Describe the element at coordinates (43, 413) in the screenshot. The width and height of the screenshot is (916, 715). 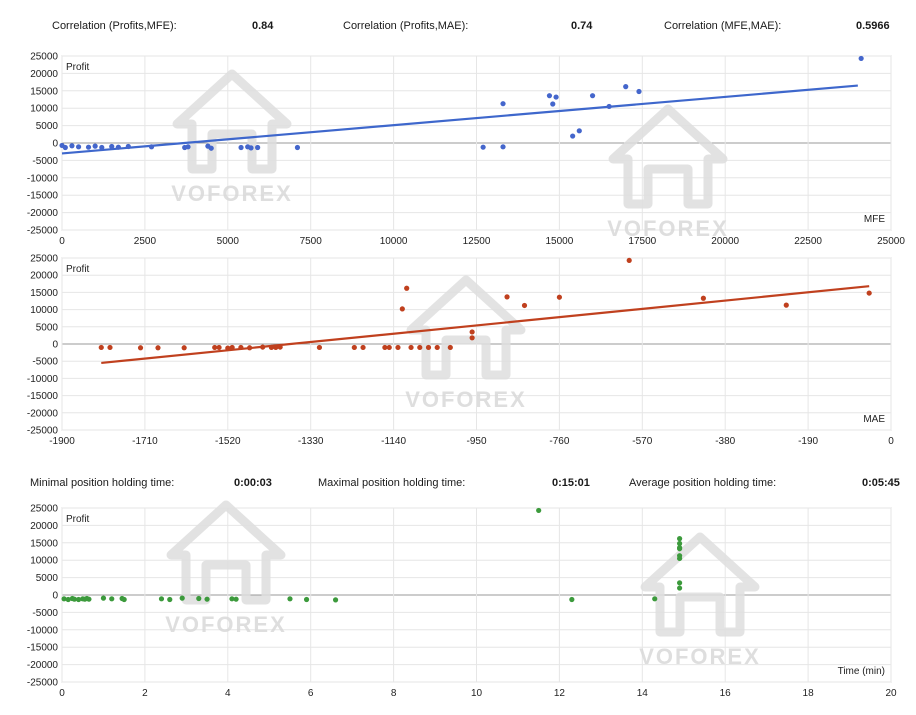
I see `y-tick-label: -20000` at that location.